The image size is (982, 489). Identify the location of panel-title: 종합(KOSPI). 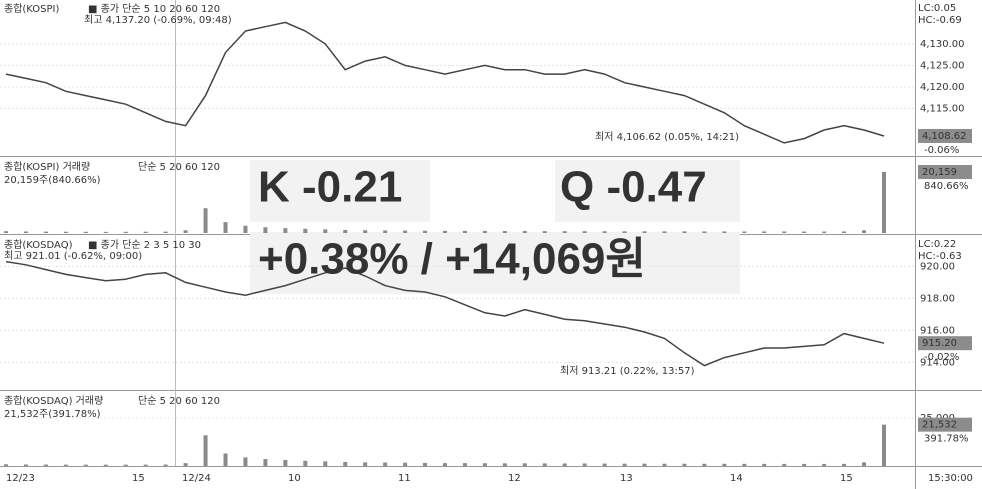
(32, 9).